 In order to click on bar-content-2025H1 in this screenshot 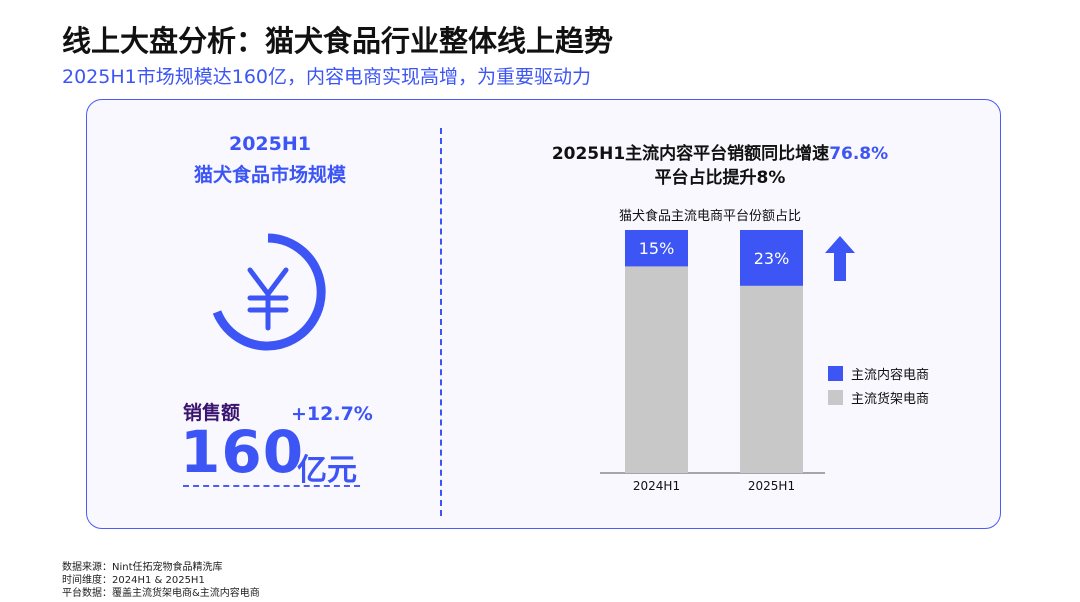, I will do `click(771, 258)`.